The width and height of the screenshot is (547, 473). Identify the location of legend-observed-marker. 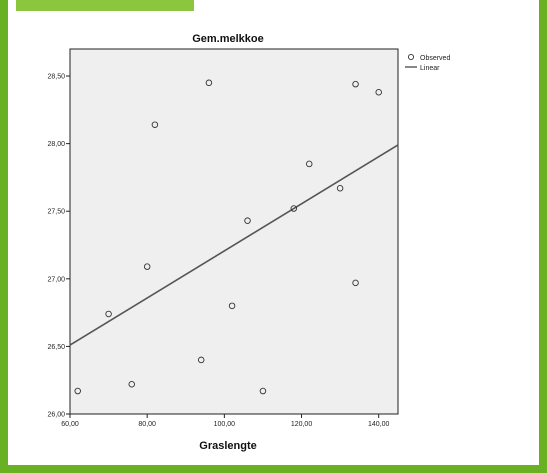
(411, 57).